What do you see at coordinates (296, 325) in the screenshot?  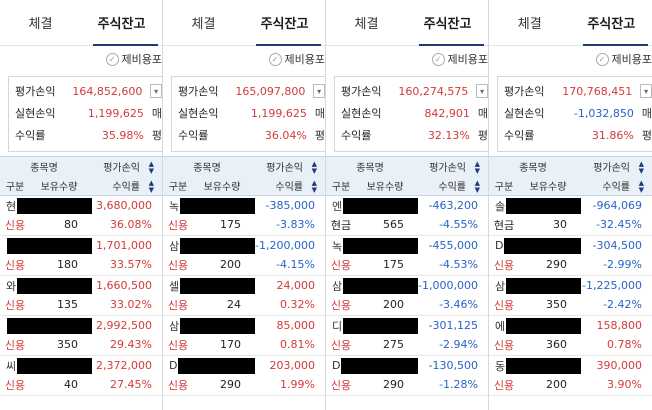 I see `eval-pl-cell: 85,000` at bounding box center [296, 325].